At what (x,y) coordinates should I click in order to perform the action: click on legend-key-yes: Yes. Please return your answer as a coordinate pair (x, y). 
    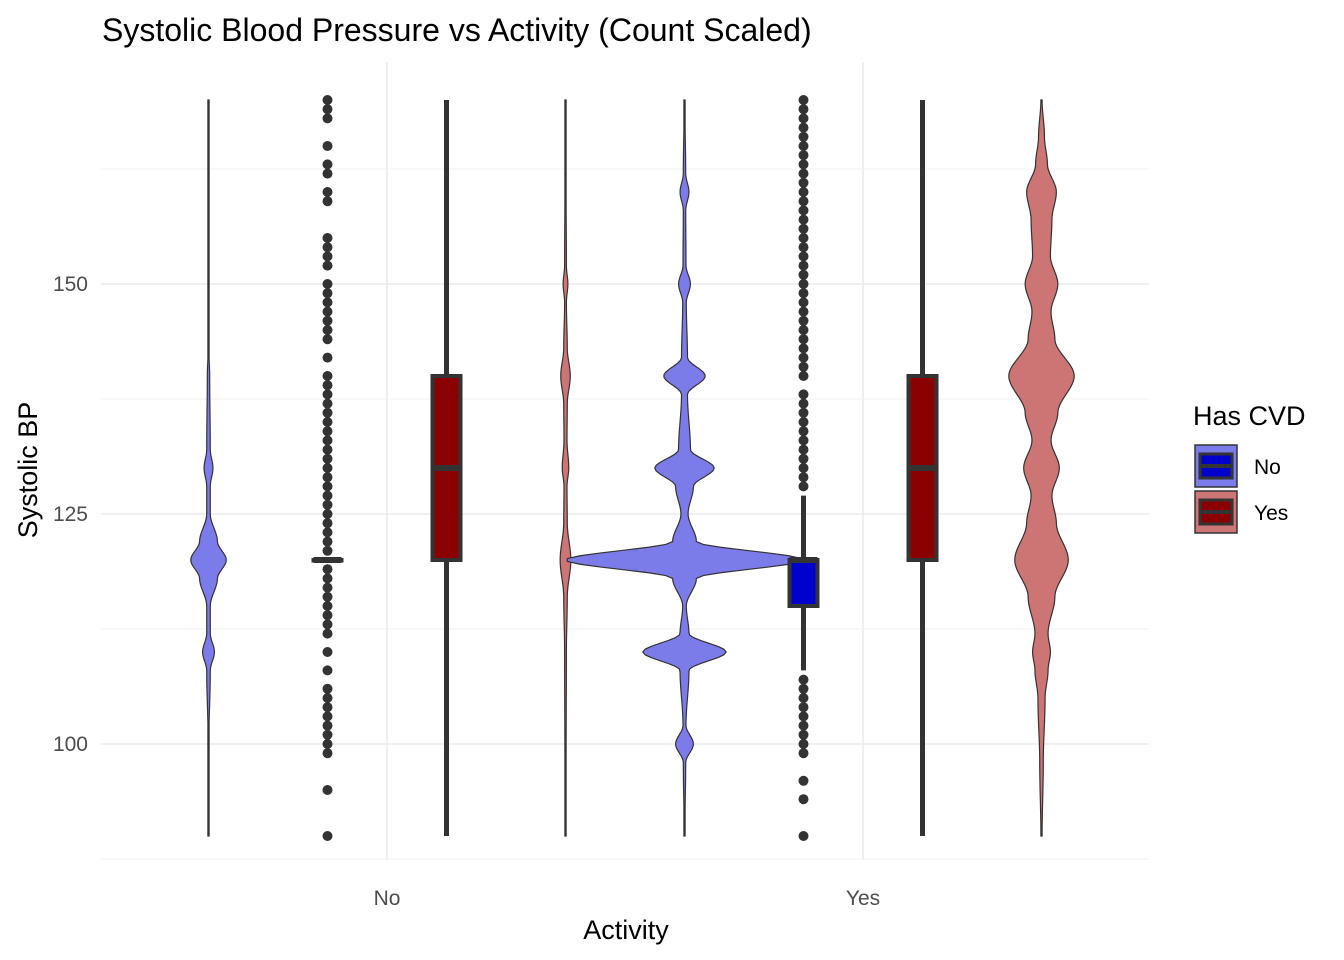
    Looking at the image, I should click on (1241, 512).